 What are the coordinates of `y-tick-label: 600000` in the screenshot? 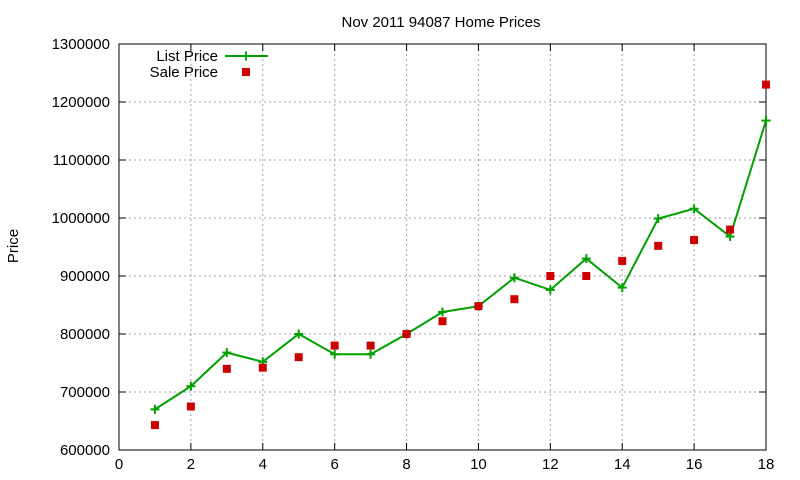 It's located at (85, 450).